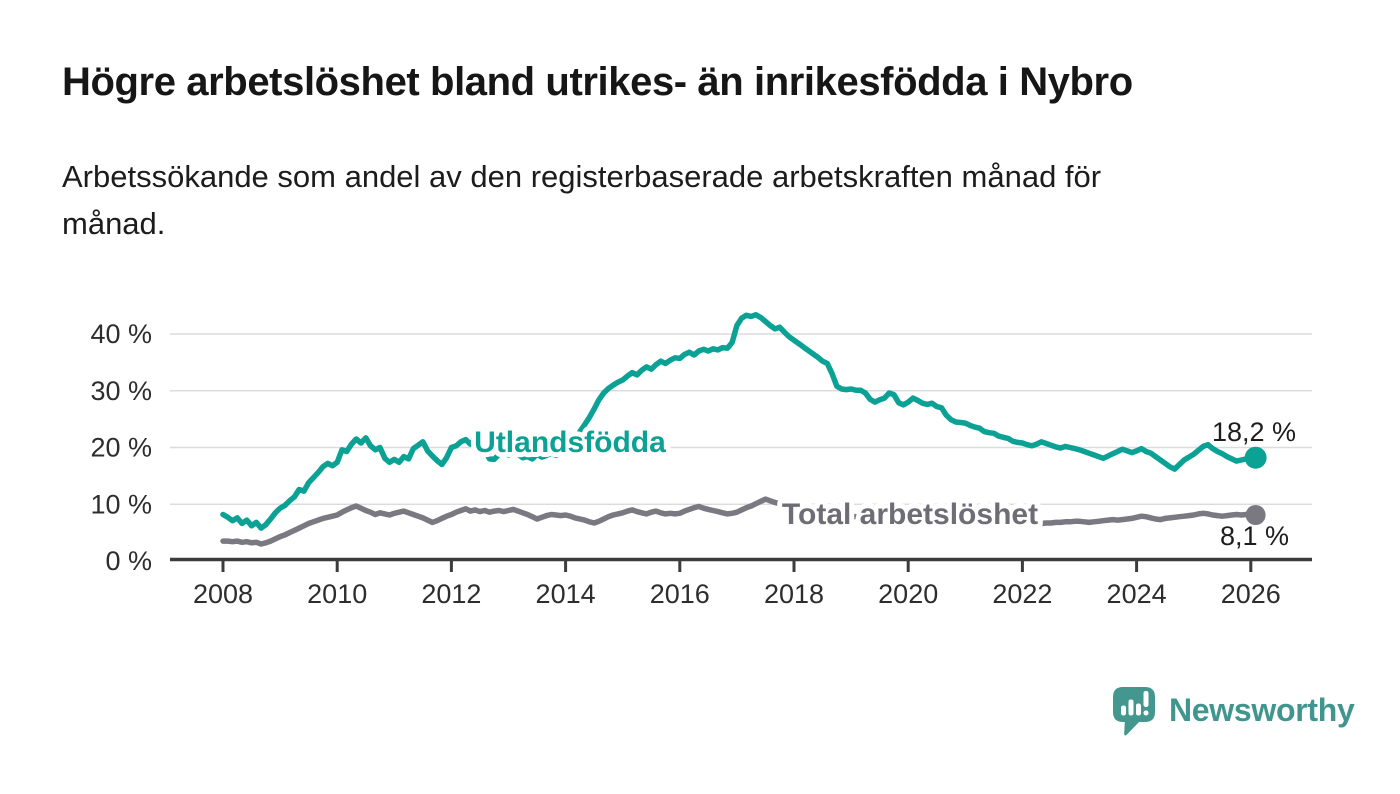 The image size is (1400, 794). What do you see at coordinates (223, 594) in the screenshot?
I see `x-axis-tick-label: 2008` at bounding box center [223, 594].